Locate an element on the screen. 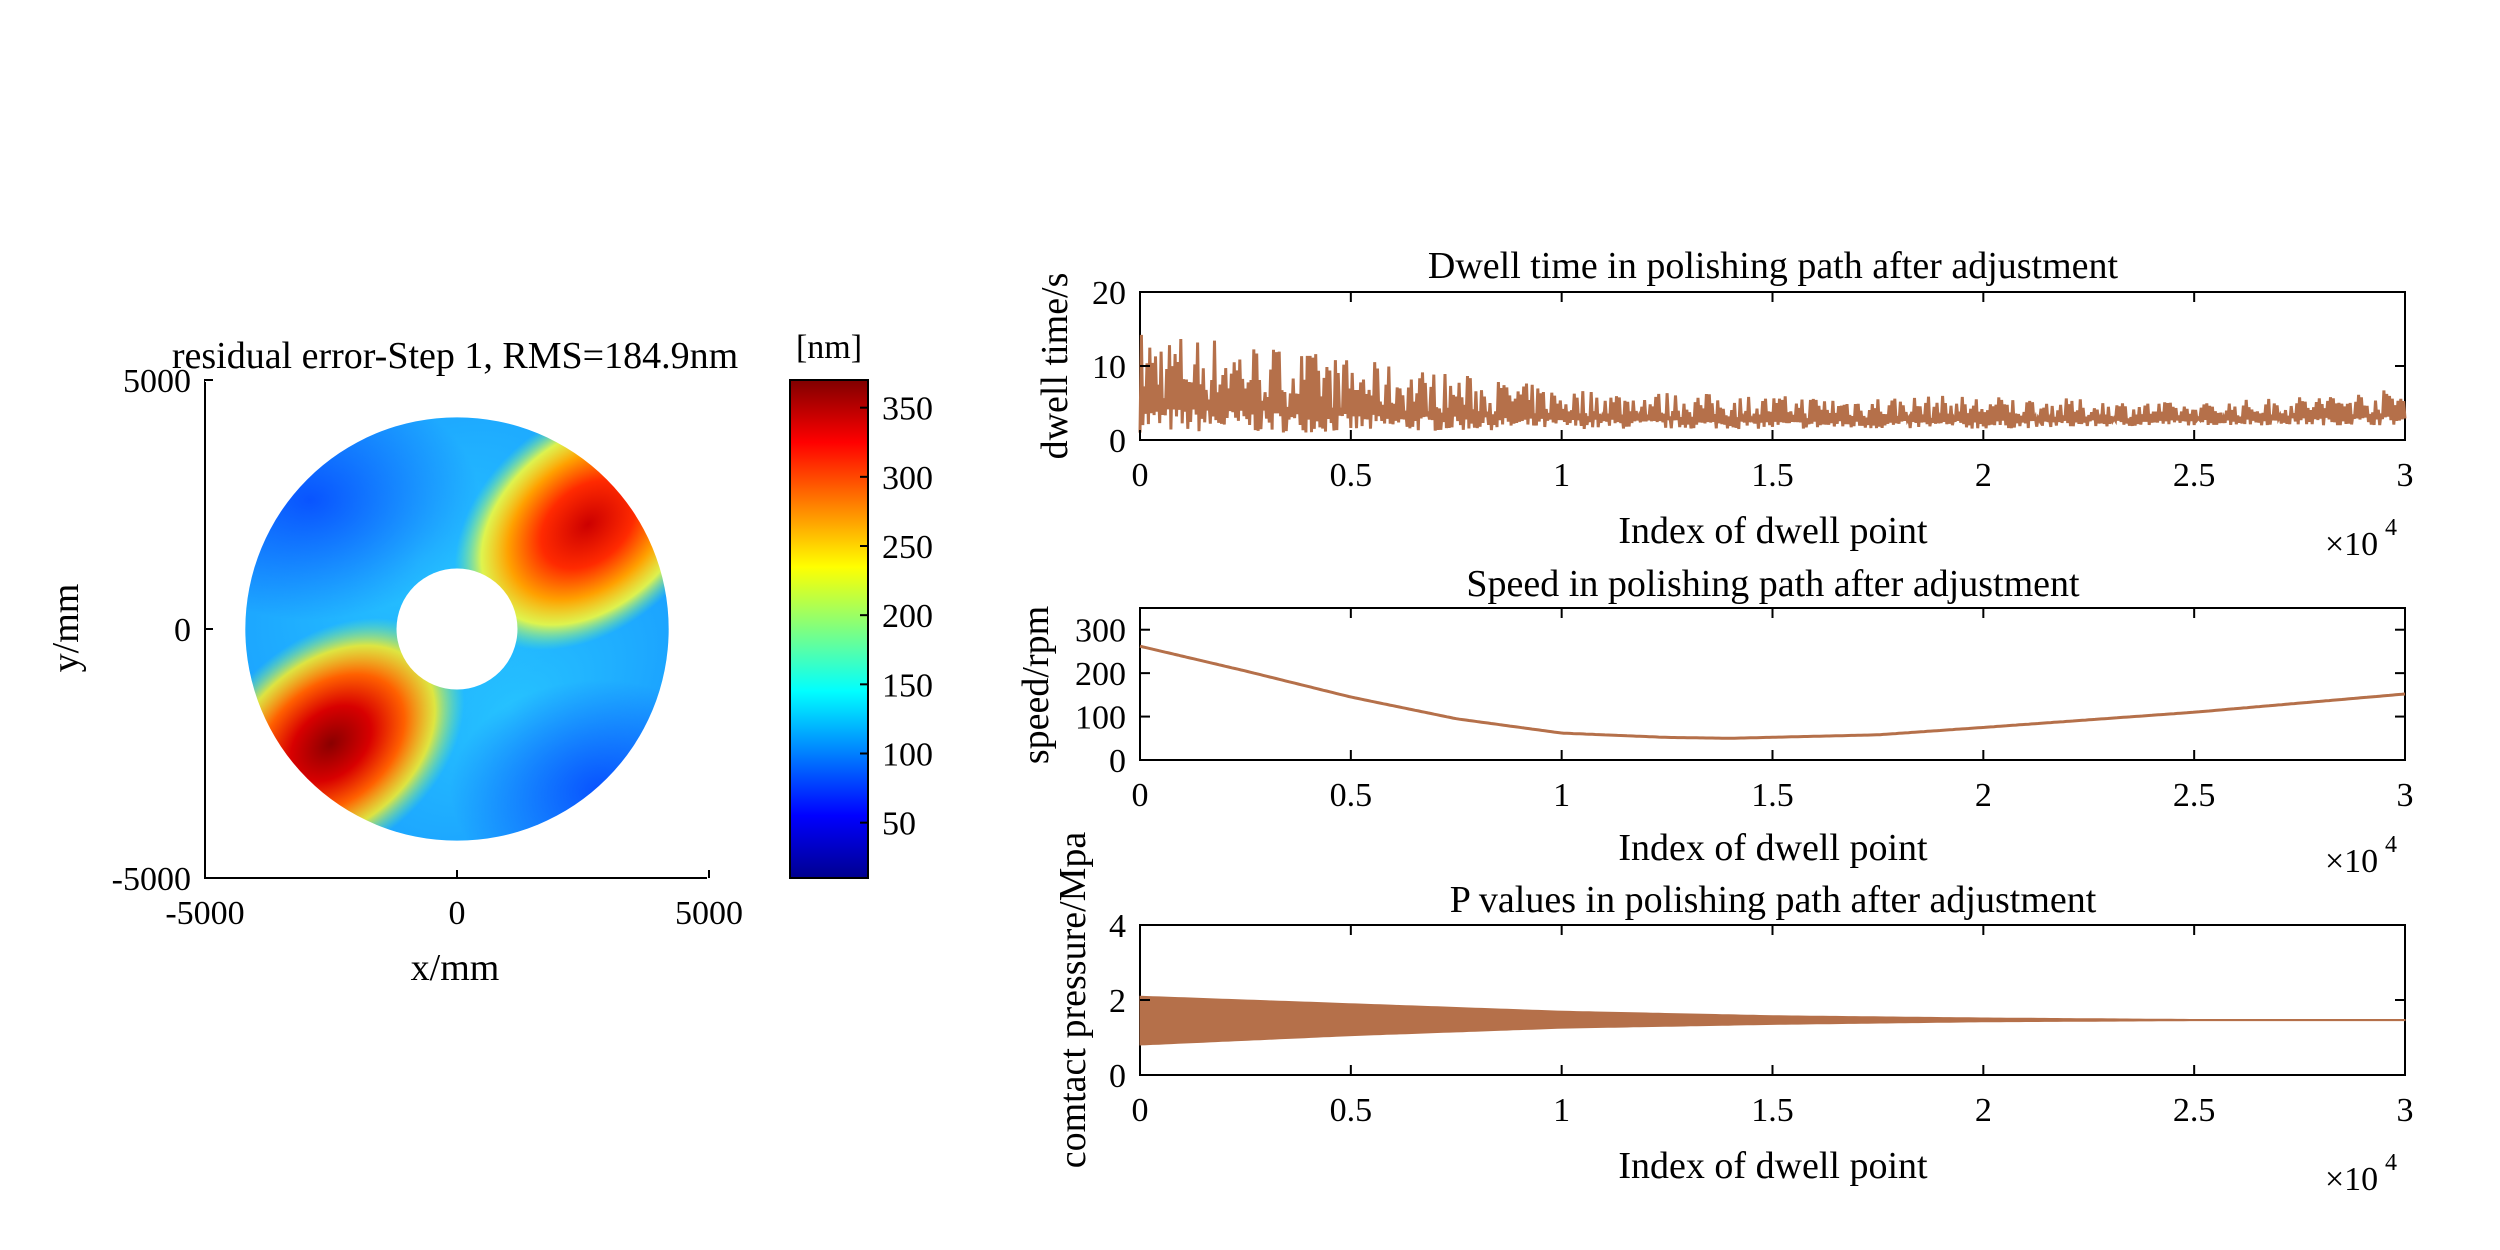 The height and width of the screenshot is (1250, 2500). p3-x-tick-label: 0 is located at coordinates (1140, 795).